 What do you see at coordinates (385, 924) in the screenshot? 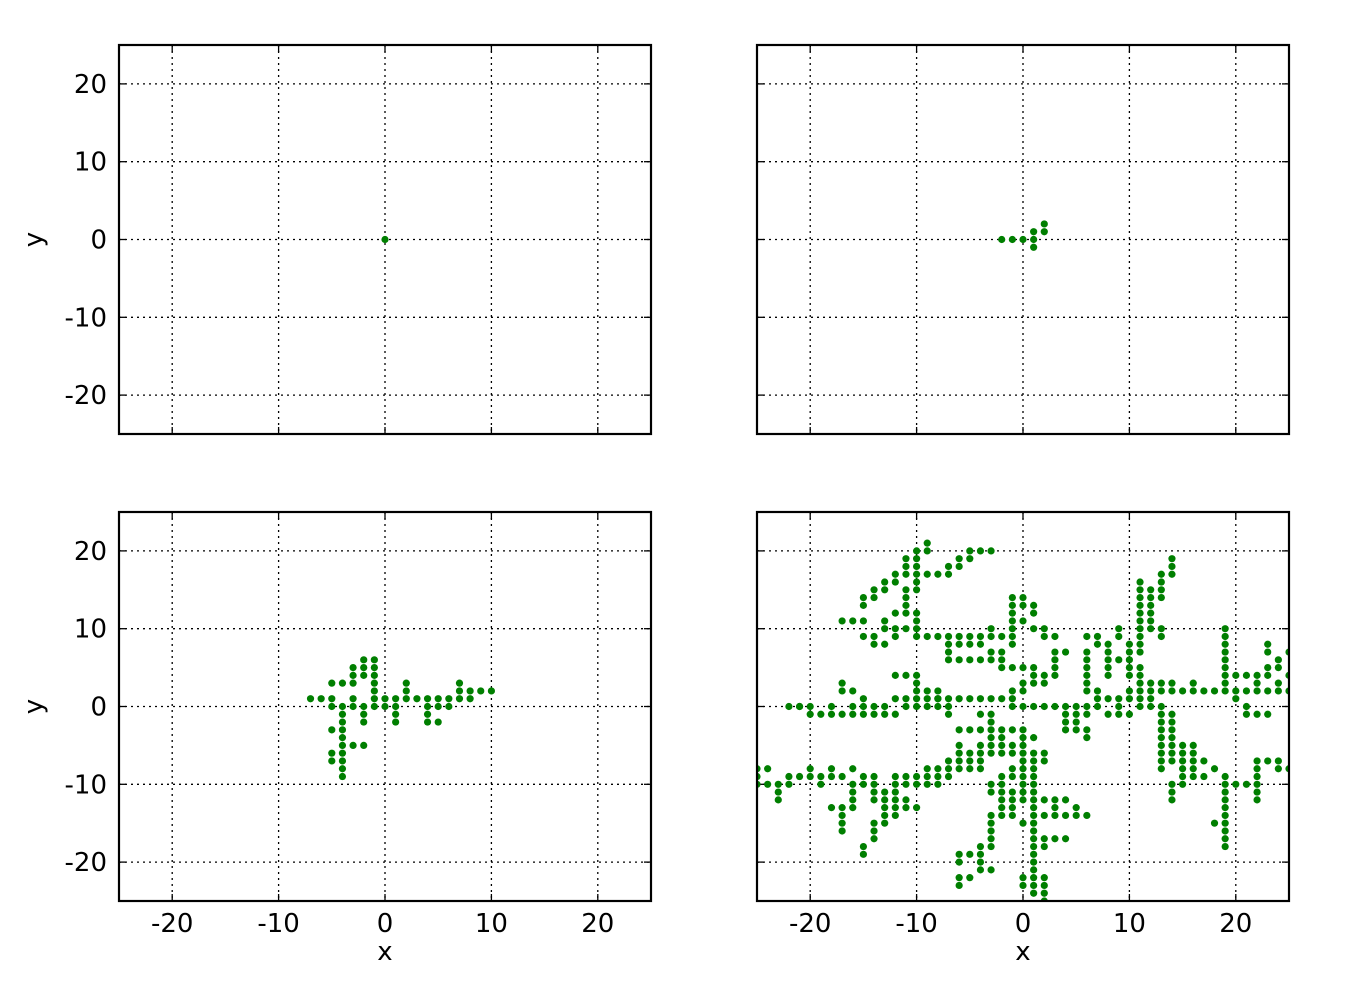
I see `x-tick-label: 0` at bounding box center [385, 924].